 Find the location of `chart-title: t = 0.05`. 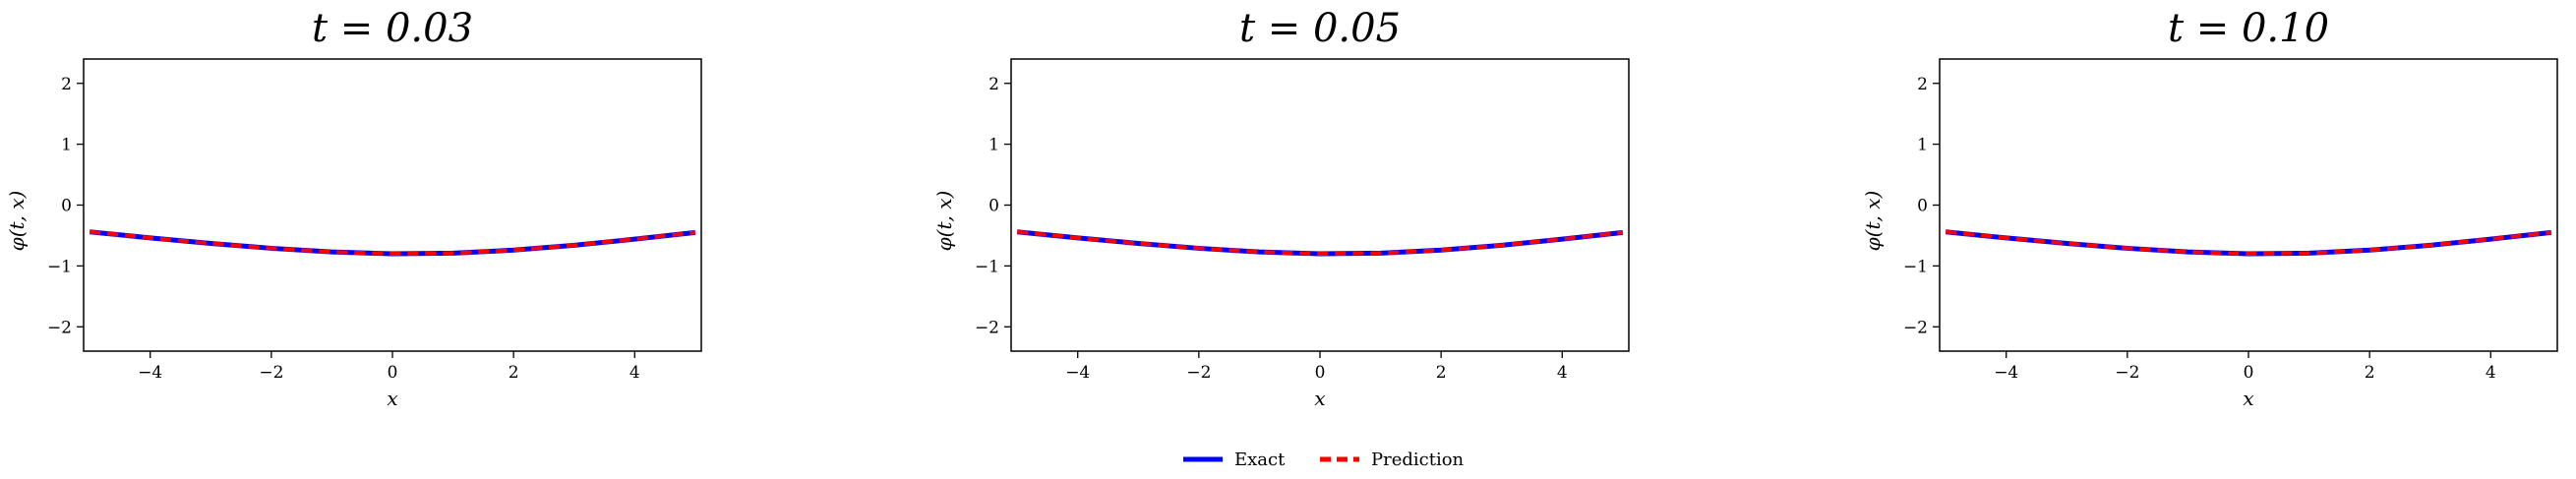

chart-title: t = 0.05 is located at coordinates (1320, 29).